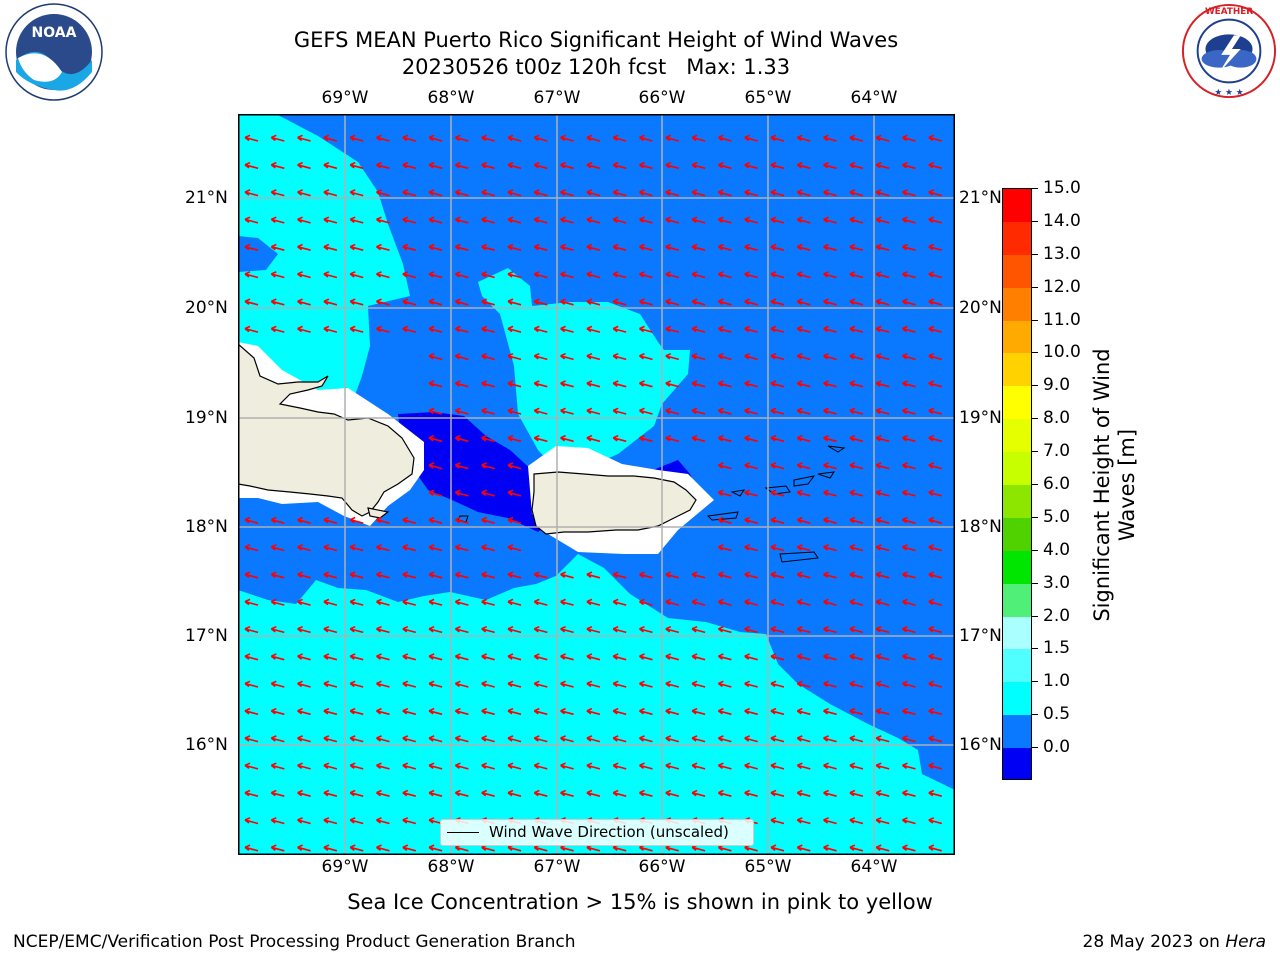 The width and height of the screenshot is (1280, 960). I want to click on colorbar-tick-label: 1.0, so click(1057, 681).